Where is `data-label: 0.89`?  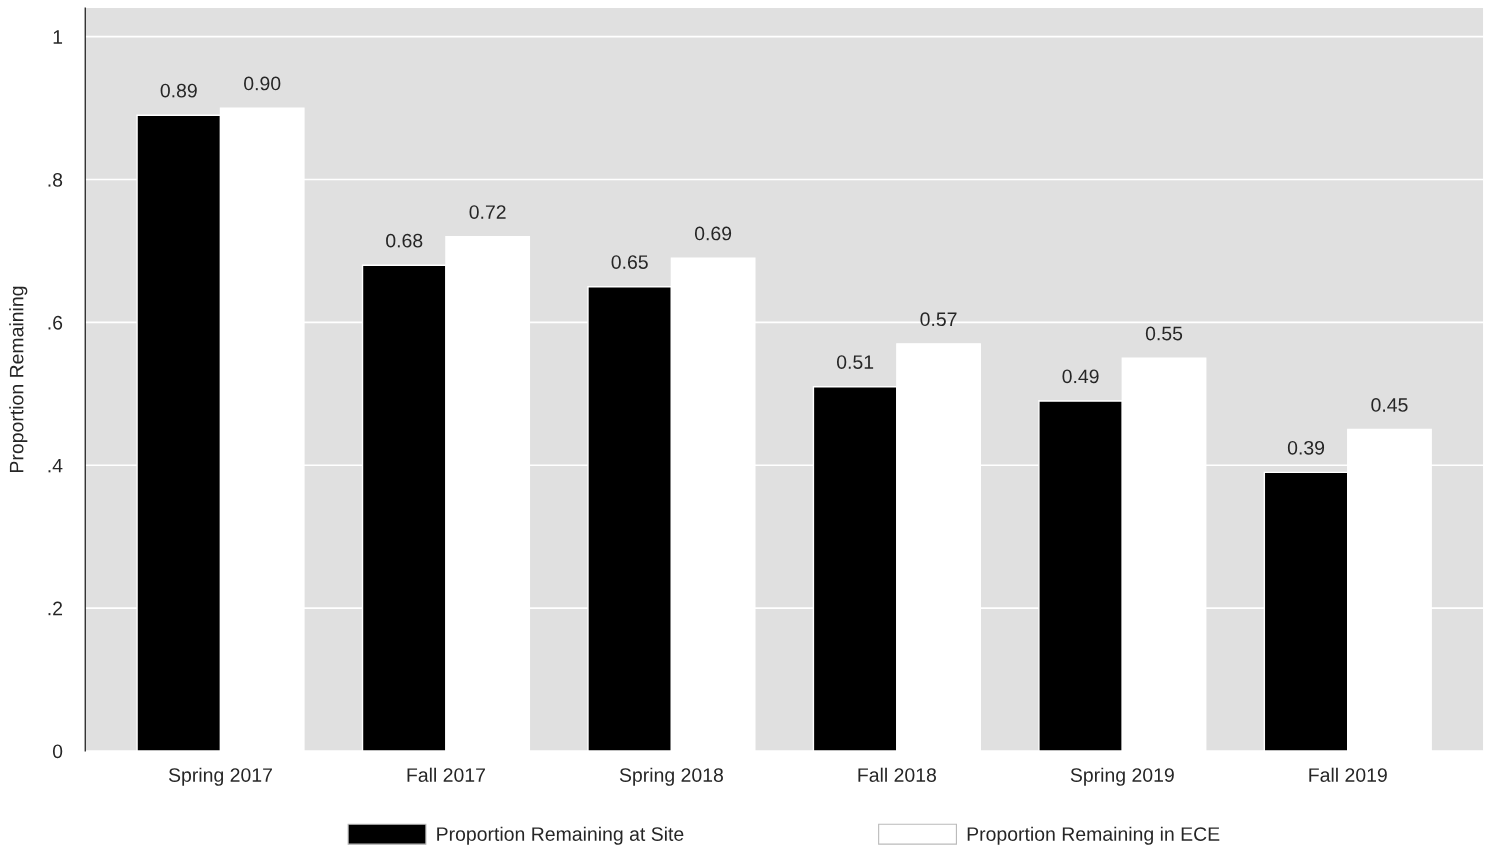 data-label: 0.89 is located at coordinates (178, 90).